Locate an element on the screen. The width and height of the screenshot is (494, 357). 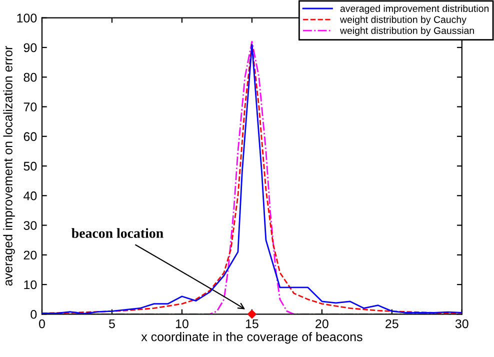
y-tick-label: 80 is located at coordinates (30, 77).